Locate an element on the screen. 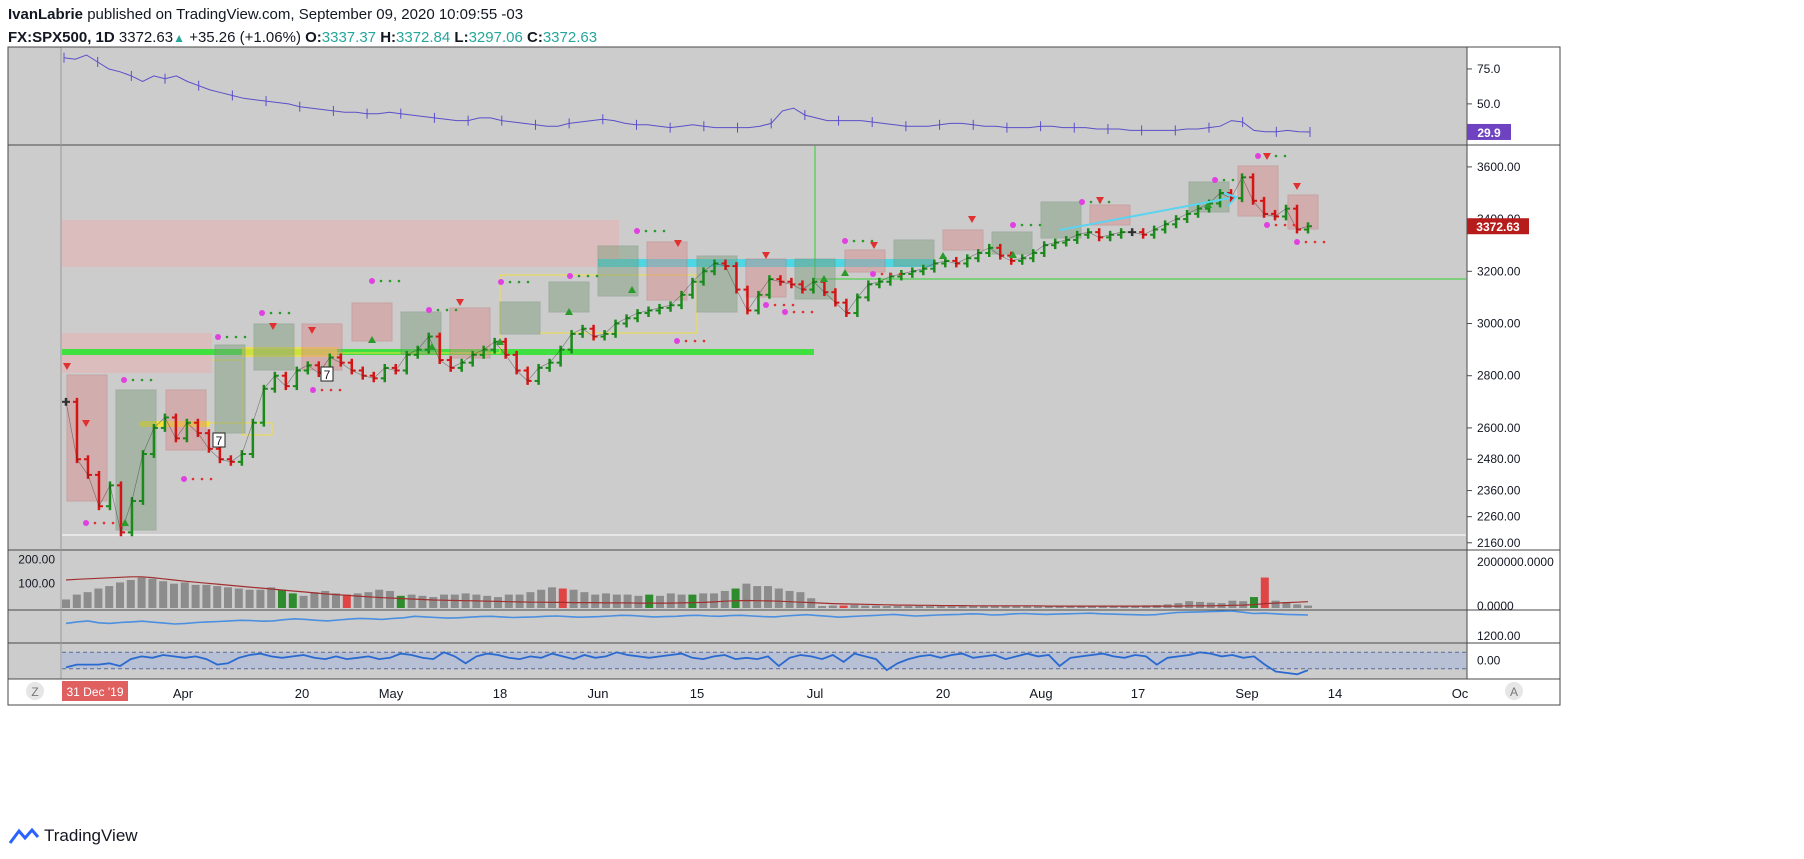 The width and height of the screenshot is (1804, 859). price-axis-label: 2480.00 is located at coordinates (1499, 459).